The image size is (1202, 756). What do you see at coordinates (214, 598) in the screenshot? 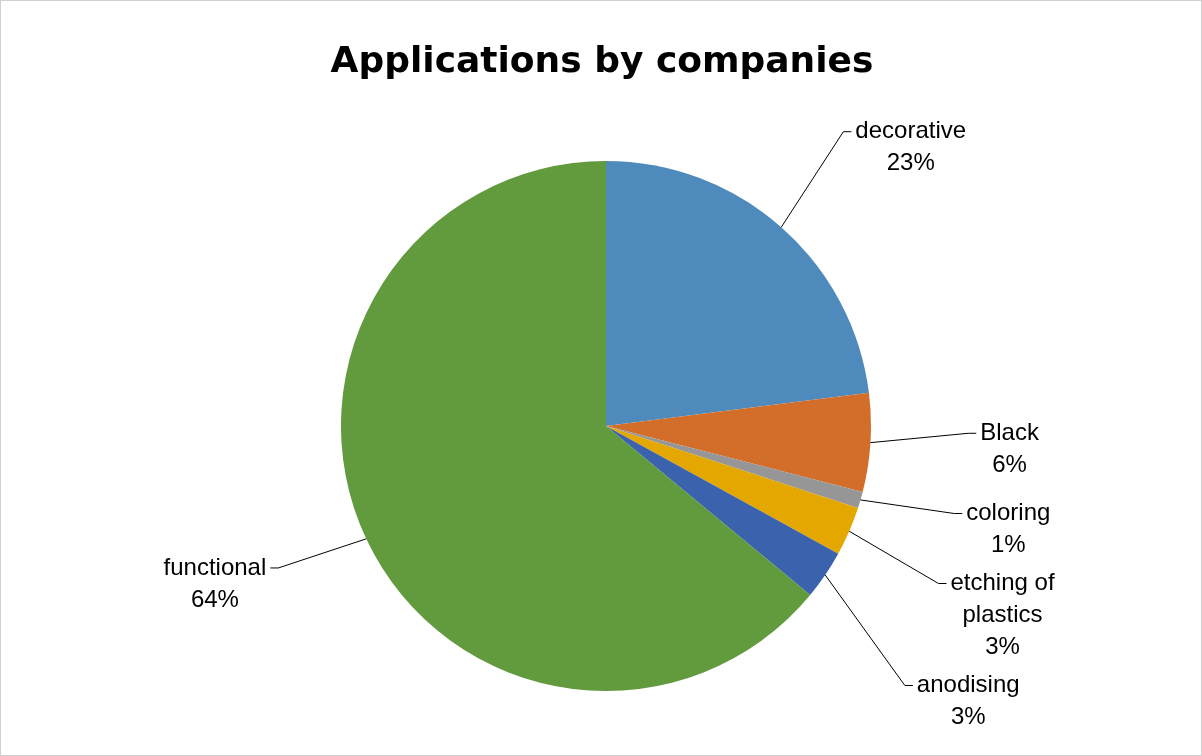
I see `data-label: 64%` at bounding box center [214, 598].